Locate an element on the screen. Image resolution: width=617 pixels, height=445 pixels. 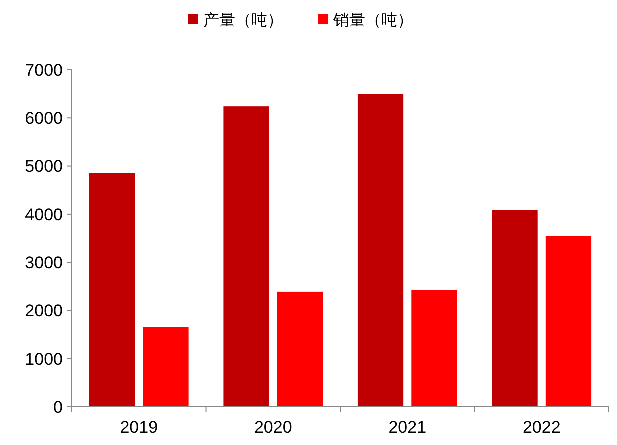
y-tick-label: 3000 is located at coordinates (44, 263).